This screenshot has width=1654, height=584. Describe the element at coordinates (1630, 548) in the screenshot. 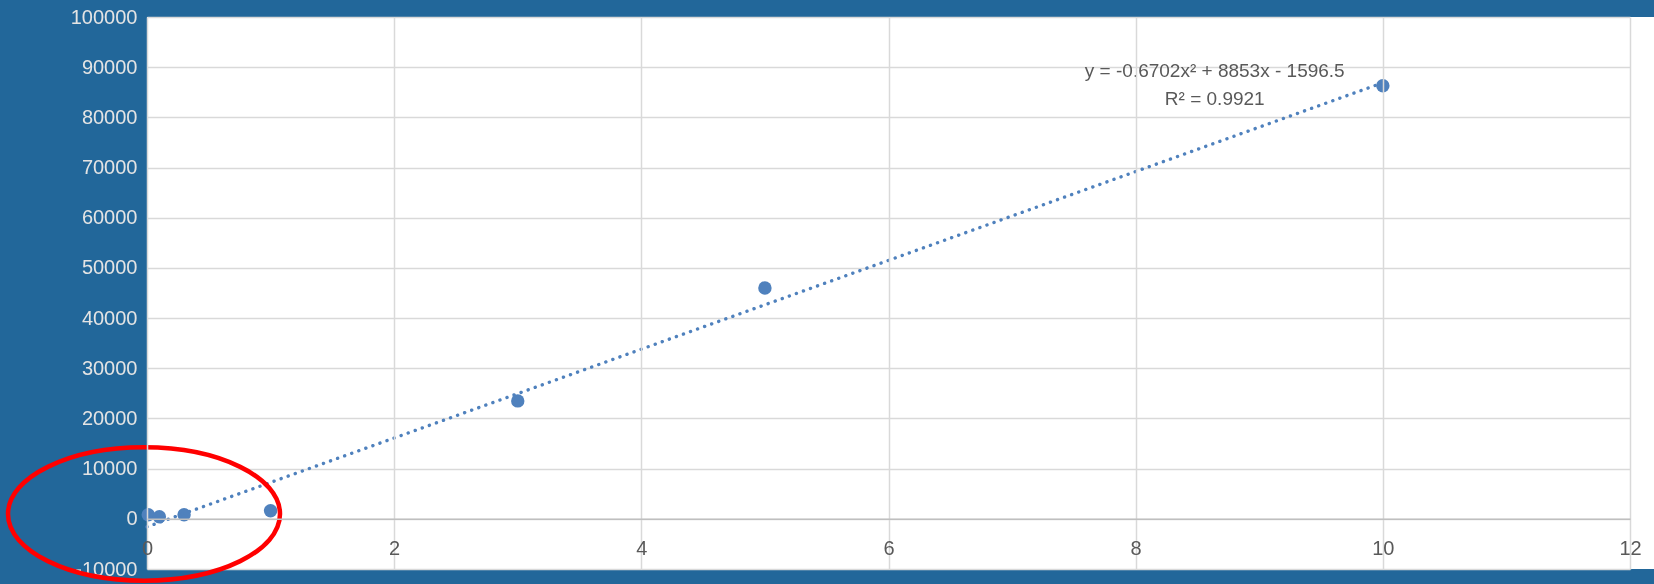

I see `x-tick-label: 12` at that location.